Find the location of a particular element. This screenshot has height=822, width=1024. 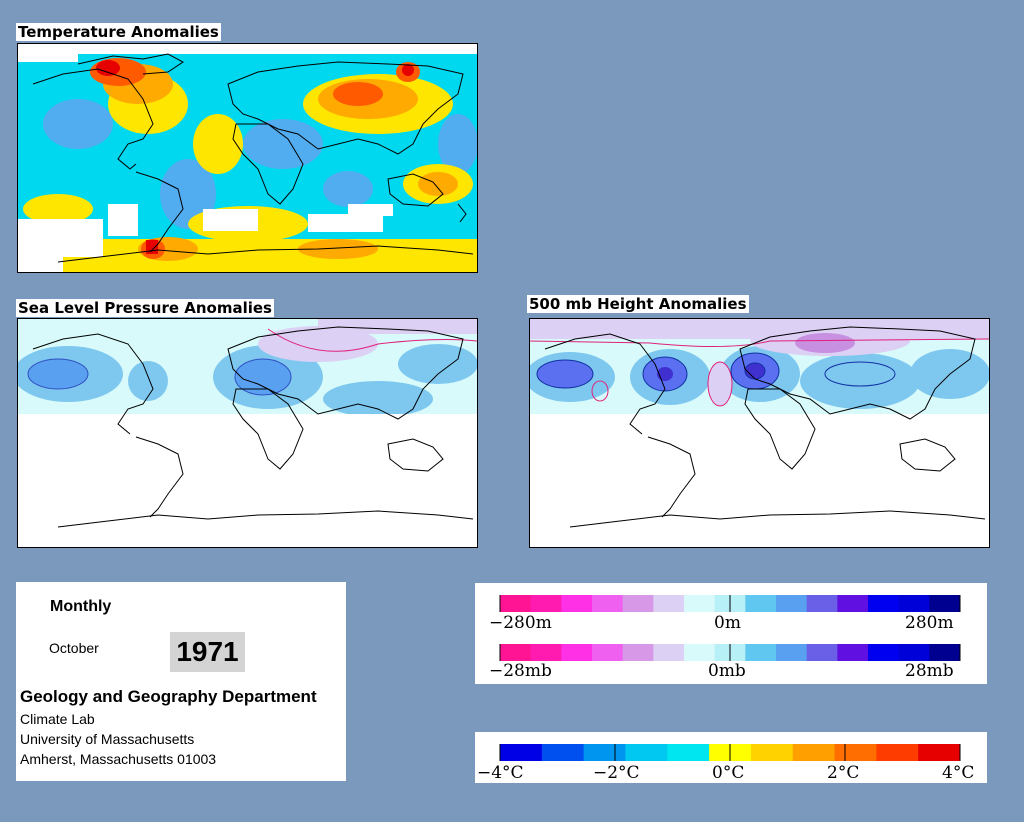

department-name: Geology and Geography Department is located at coordinates (168, 696).